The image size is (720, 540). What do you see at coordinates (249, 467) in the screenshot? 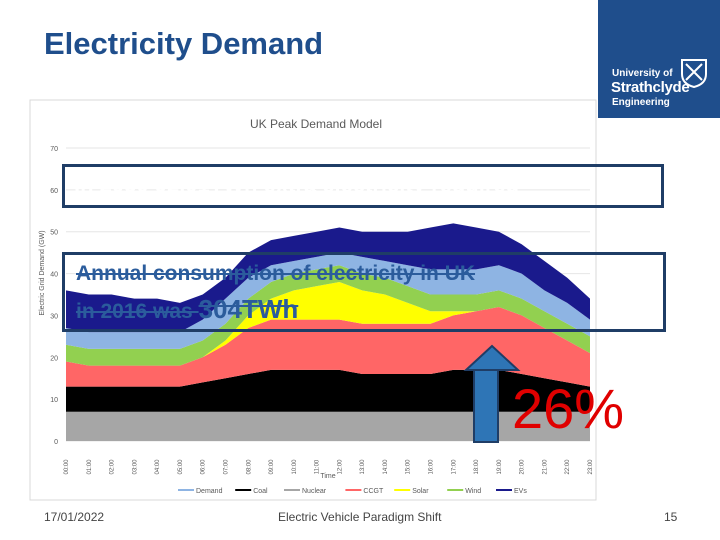
I see `x-tick-label: 08:00` at bounding box center [249, 467].